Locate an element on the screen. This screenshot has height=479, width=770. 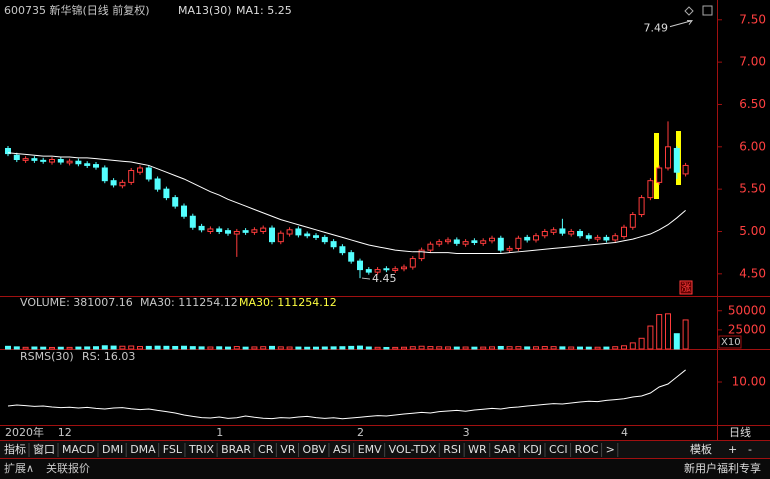
indicator-tab: 窗口 is located at coordinates (44, 449).